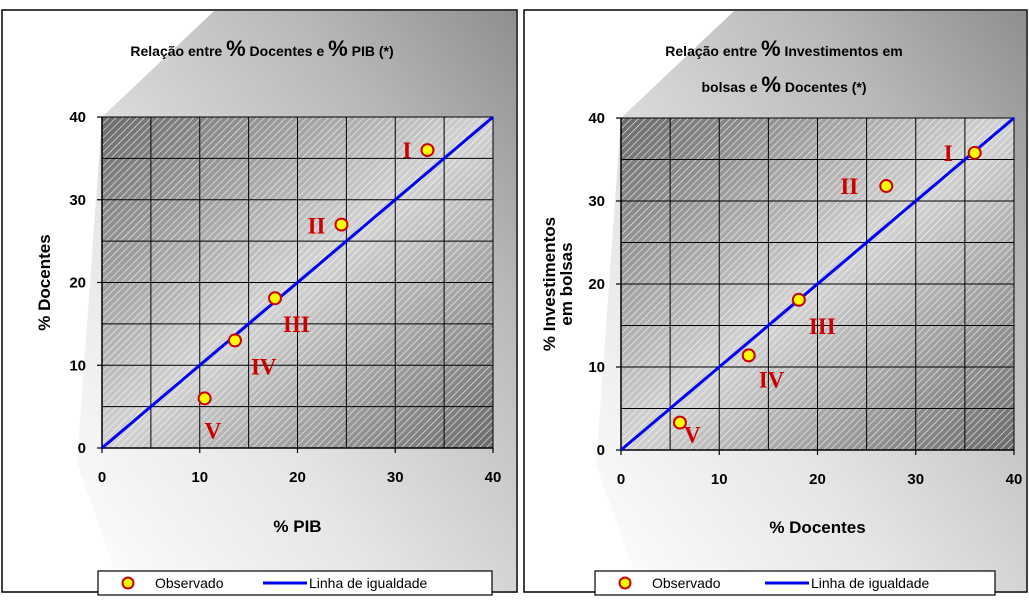 This screenshot has height=604, width=1029. Describe the element at coordinates (566, 283) in the screenshot. I see `y-axis-label: em bolsas` at that location.